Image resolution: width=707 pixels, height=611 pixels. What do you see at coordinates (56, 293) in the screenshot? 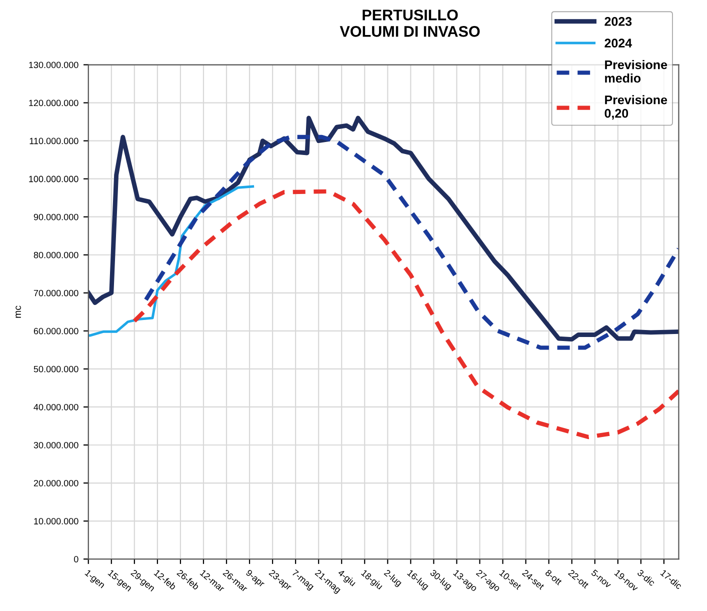
I see `y-tick-label: 70.000.000` at bounding box center [56, 293].